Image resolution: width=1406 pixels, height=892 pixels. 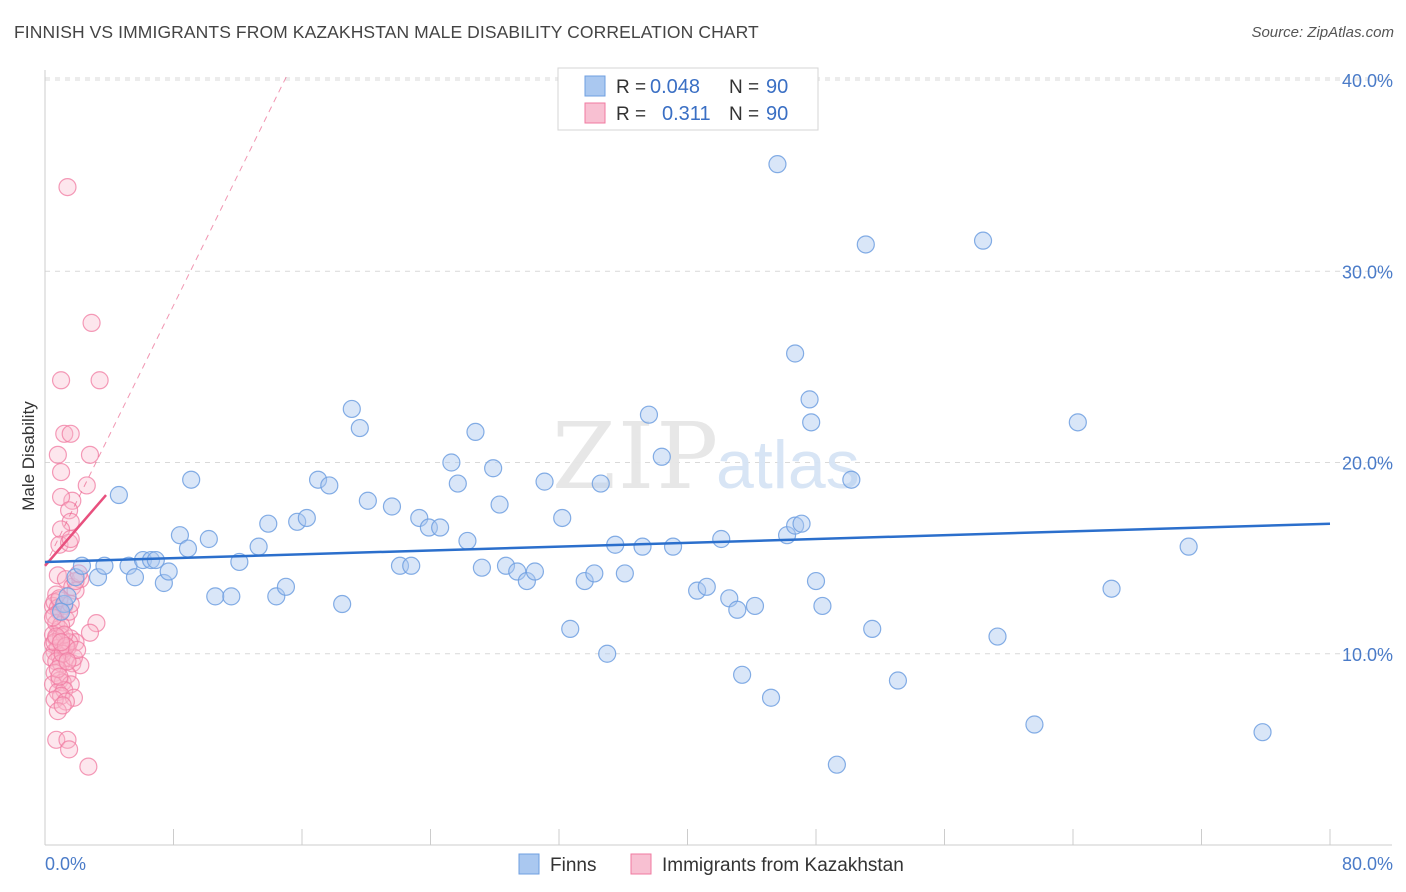 What do you see at coordinates (1367, 272) in the screenshot?
I see `y-tick-label: 30.0%` at bounding box center [1367, 272].